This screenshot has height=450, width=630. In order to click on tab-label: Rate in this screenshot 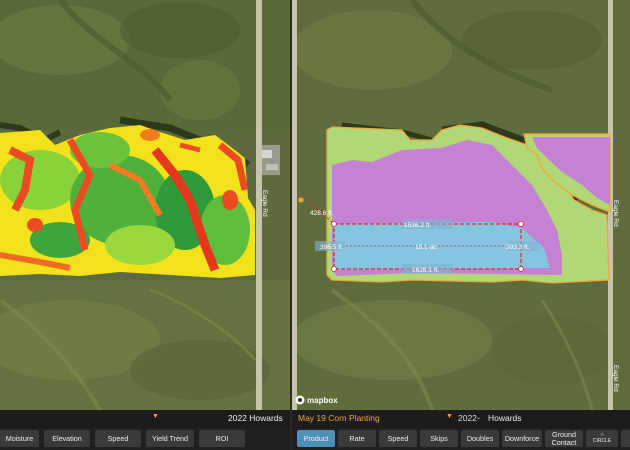, I will do `click(357, 438)`.